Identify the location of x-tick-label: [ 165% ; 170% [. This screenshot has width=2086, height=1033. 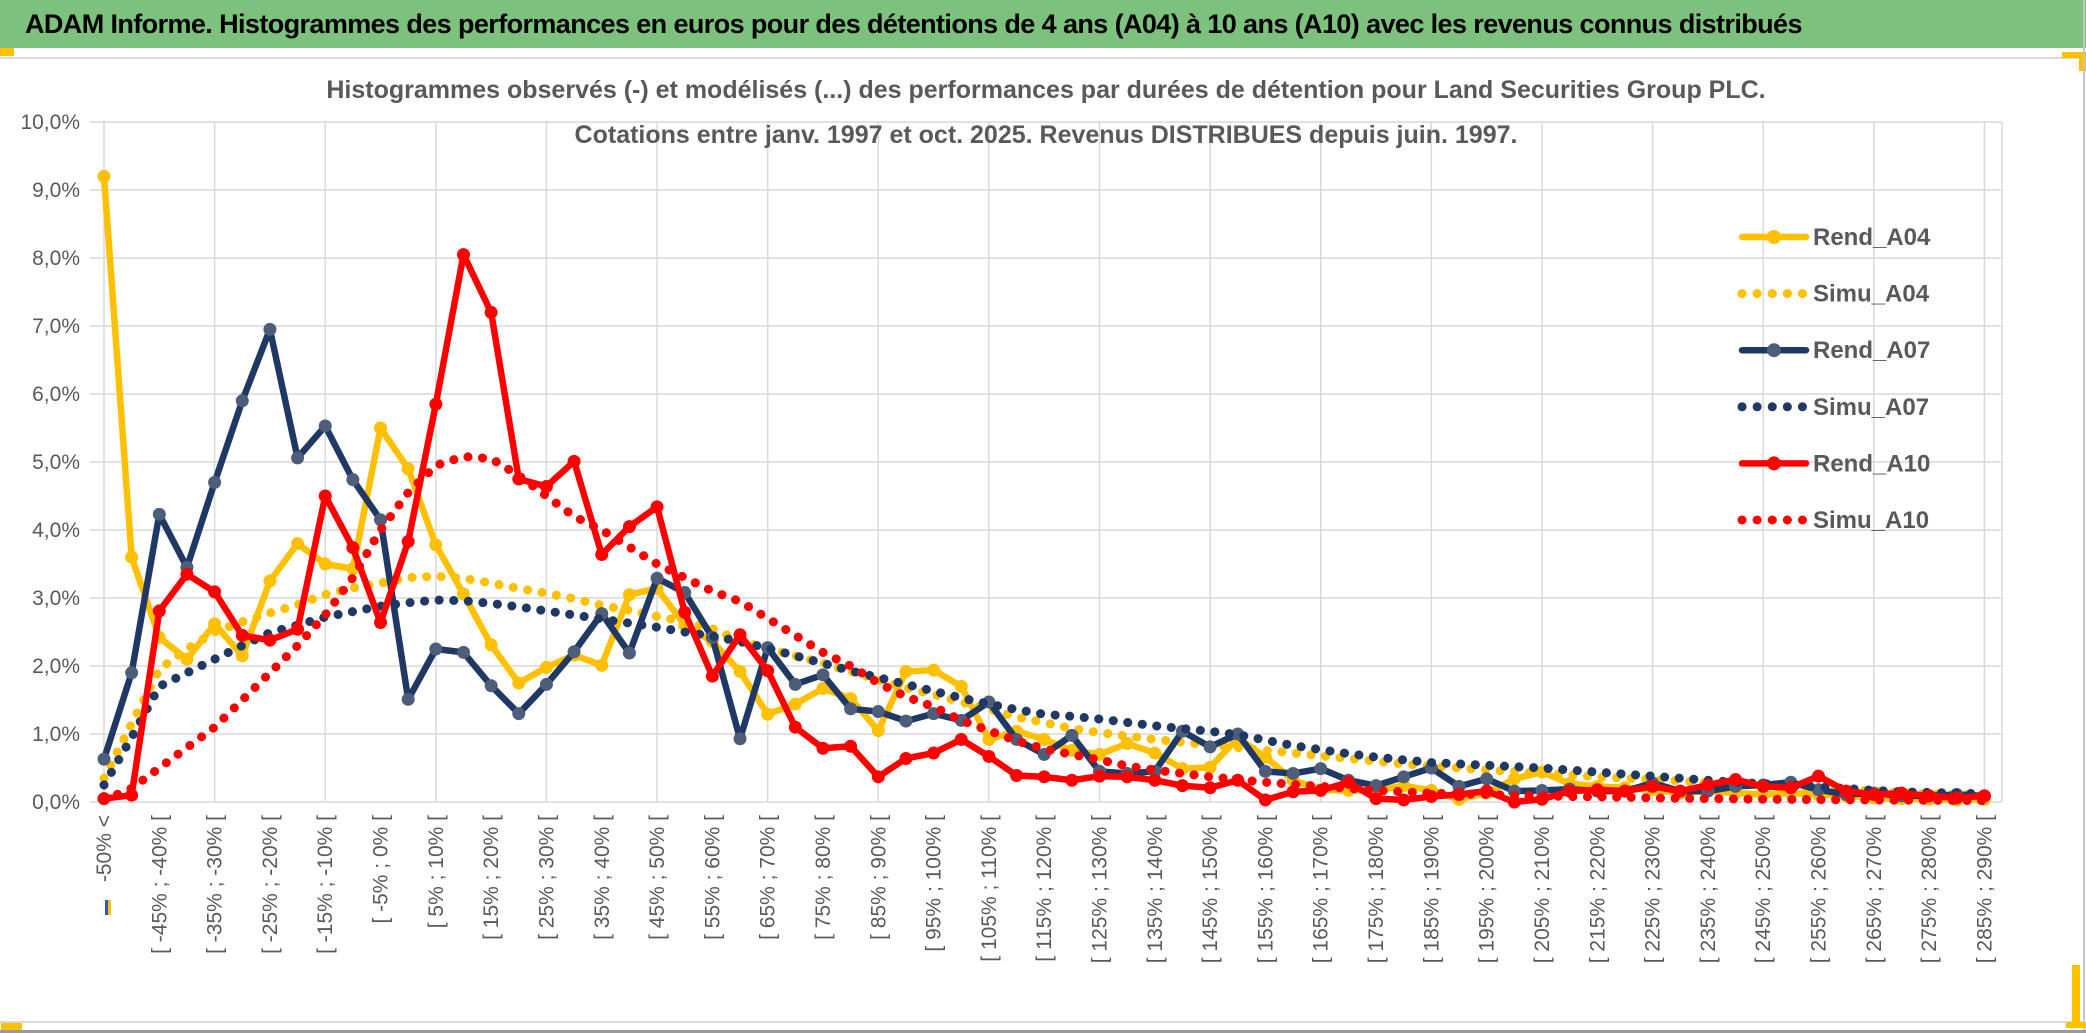
(1321, 889).